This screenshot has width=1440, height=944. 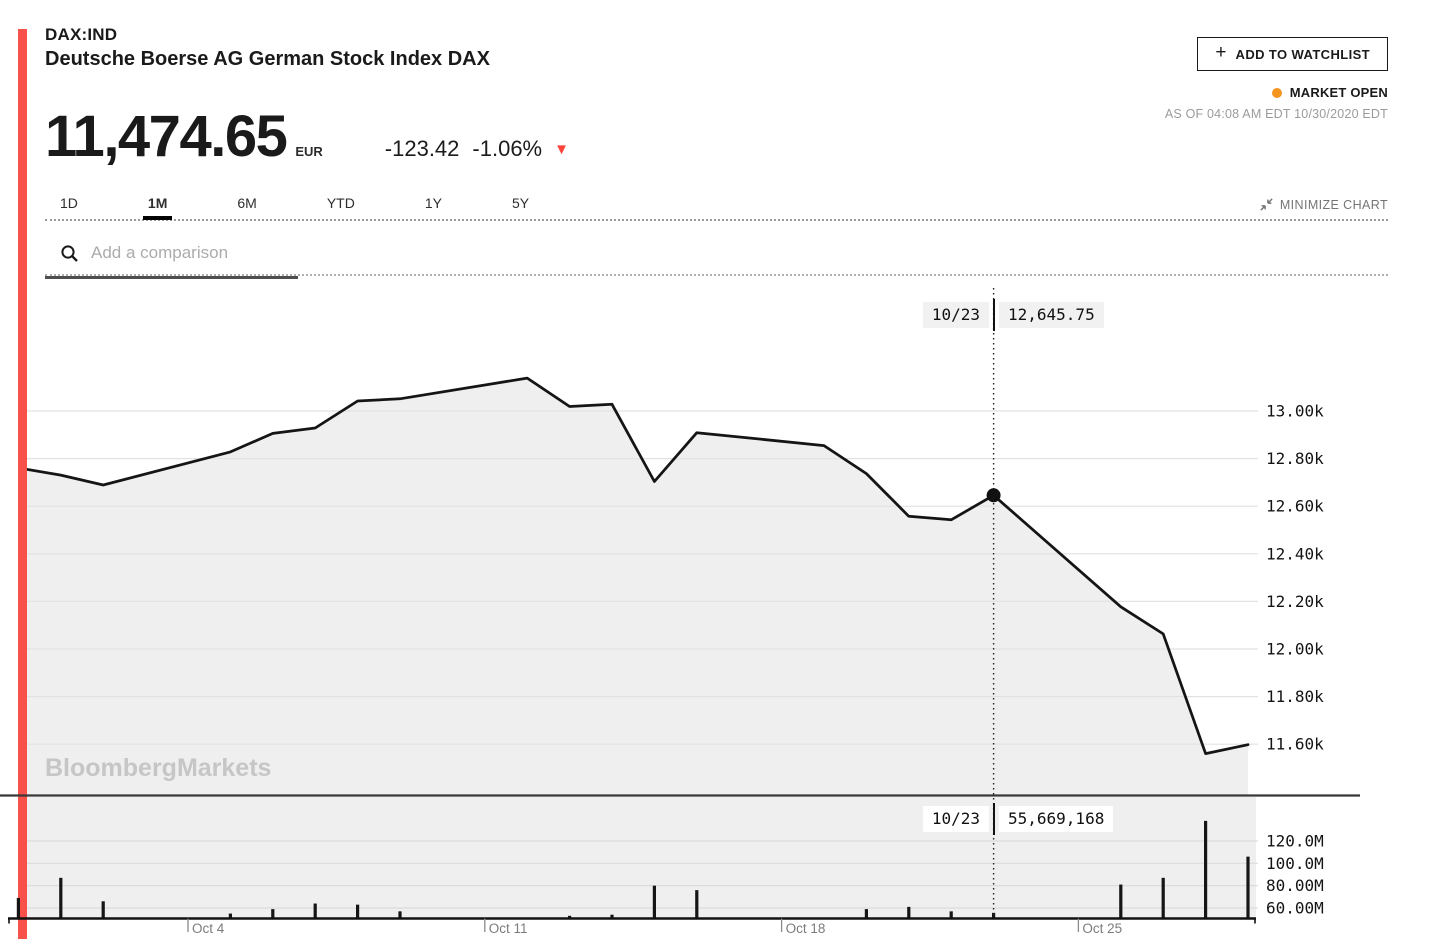 I want to click on minimize-chart-label: MINIMIZE CHART, so click(x=1333, y=204).